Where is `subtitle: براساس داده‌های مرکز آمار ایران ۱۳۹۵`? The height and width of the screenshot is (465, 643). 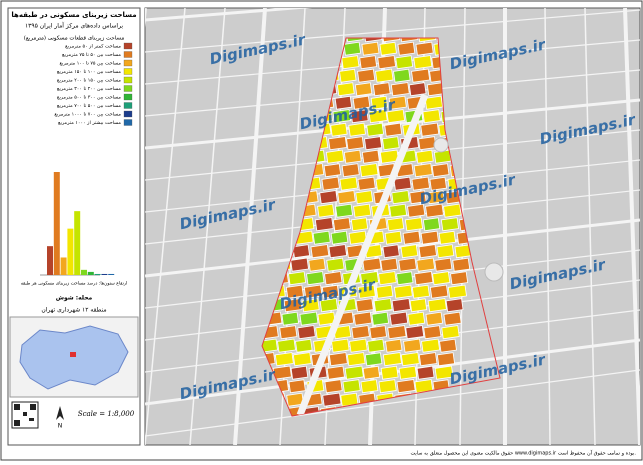
subtitle: براساس داده‌های مرکز آمار ایران ۱۳۹۵ is located at coordinates (74, 25).